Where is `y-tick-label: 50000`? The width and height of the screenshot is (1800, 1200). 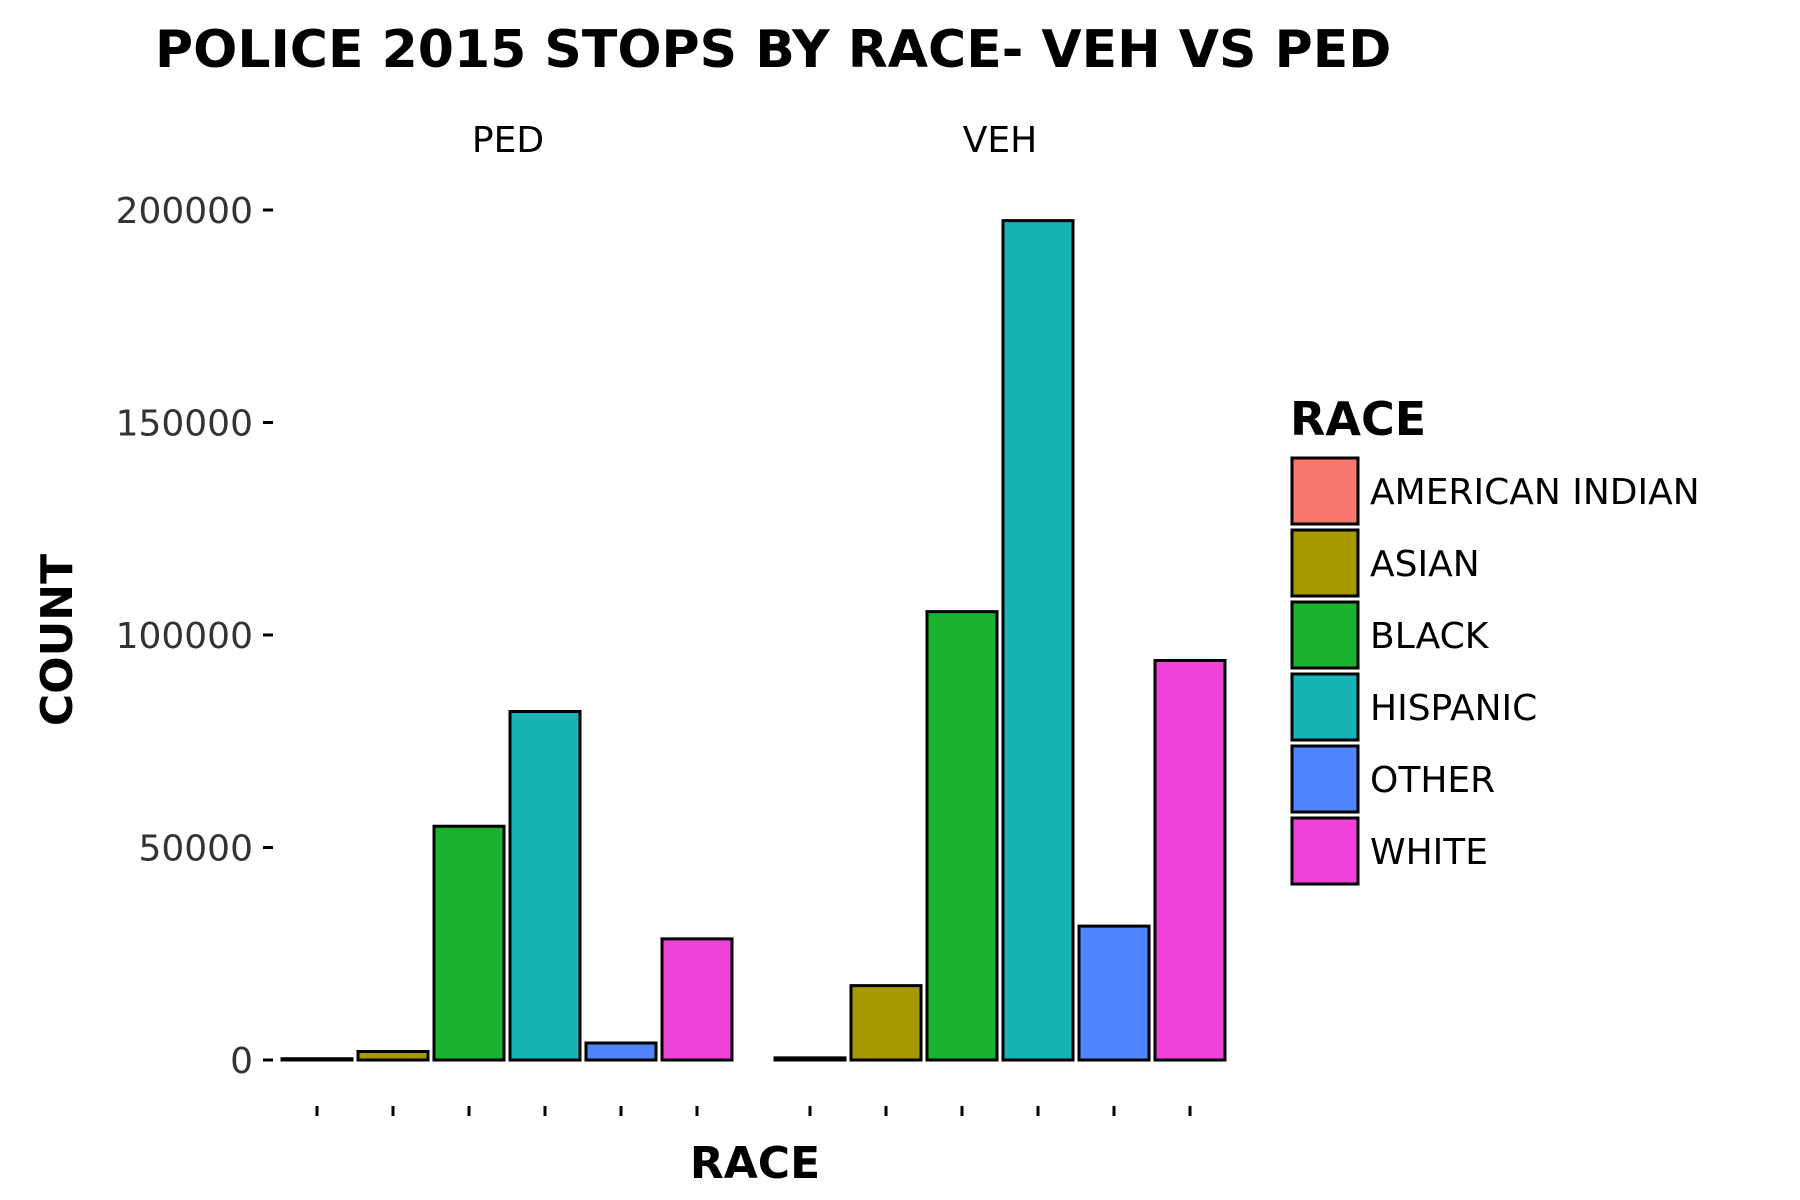
y-tick-label: 50000 is located at coordinates (195, 849).